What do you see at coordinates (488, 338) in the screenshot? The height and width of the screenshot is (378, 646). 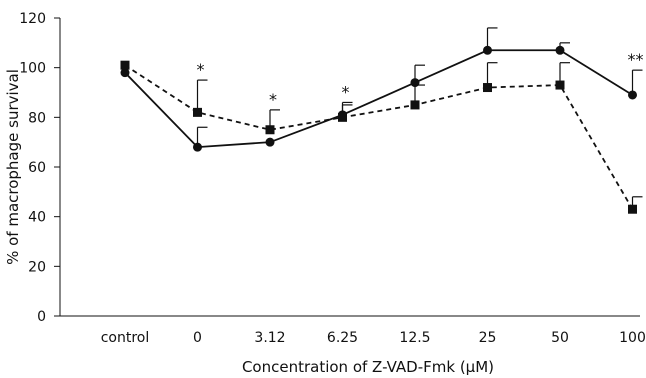 I see `x-tick-label: 25` at bounding box center [488, 338].